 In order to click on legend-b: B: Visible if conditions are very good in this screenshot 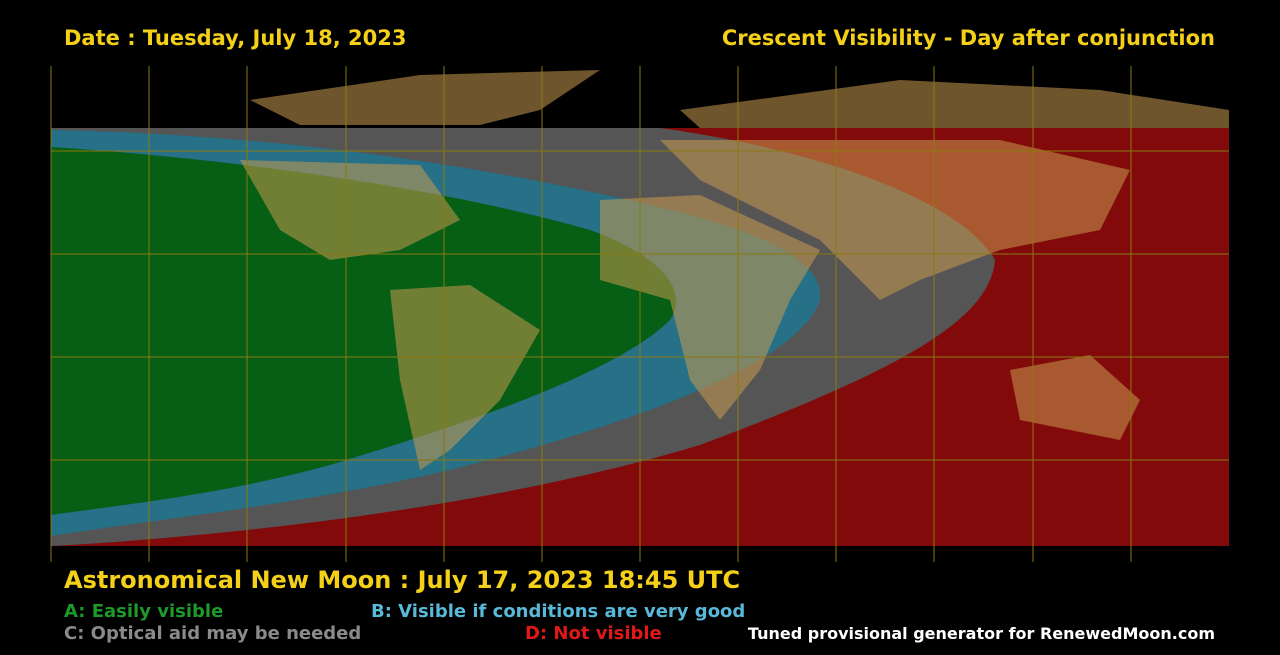, I will do `click(558, 611)`.